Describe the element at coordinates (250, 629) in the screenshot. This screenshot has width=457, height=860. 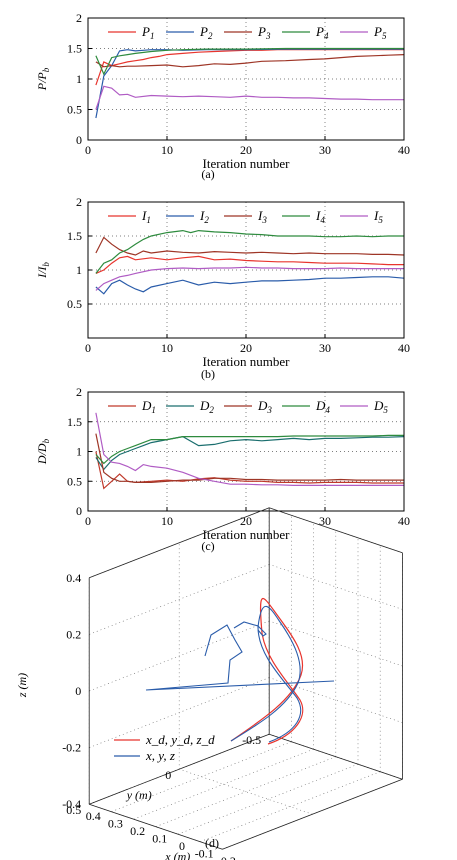
I see `start-hook` at that location.